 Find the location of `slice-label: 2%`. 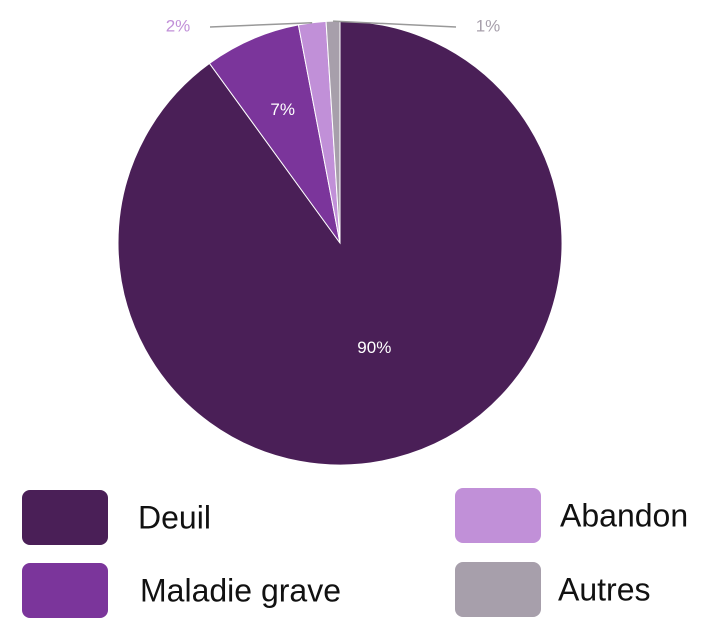

slice-label: 2% is located at coordinates (178, 25).